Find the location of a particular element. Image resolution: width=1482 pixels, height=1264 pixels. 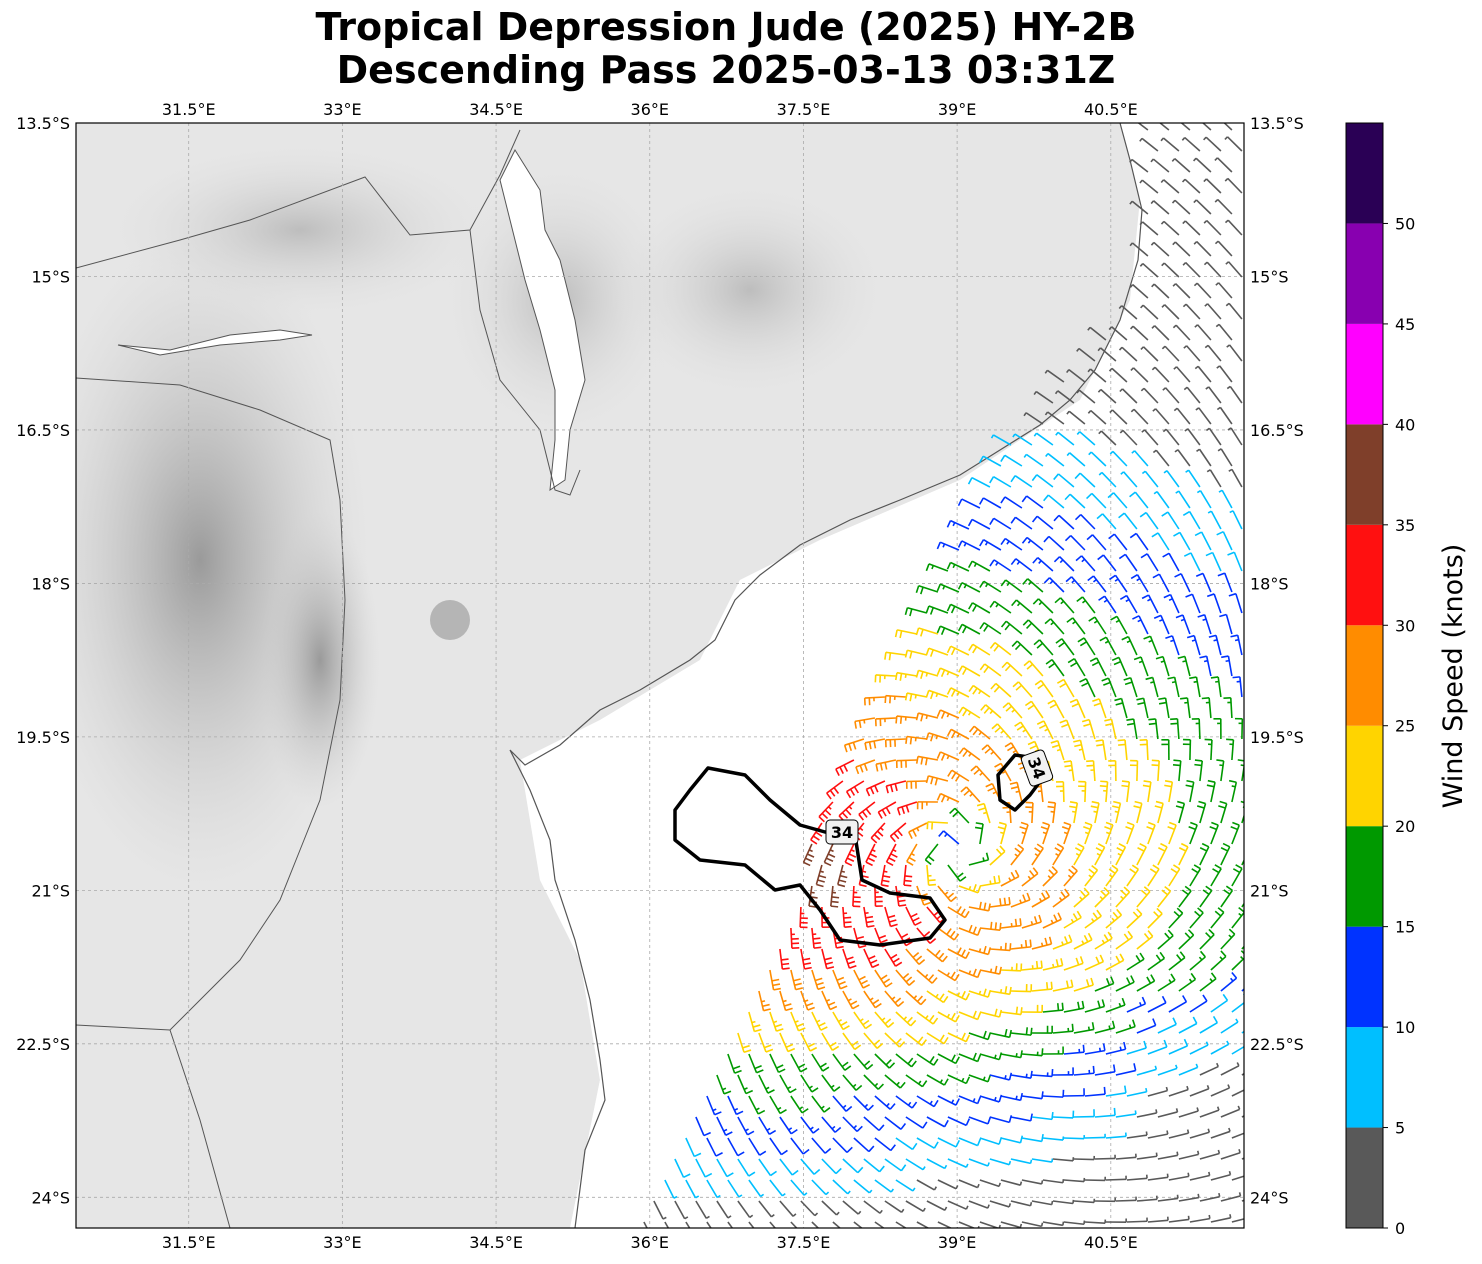

border-south is located at coordinates (200, 1128).